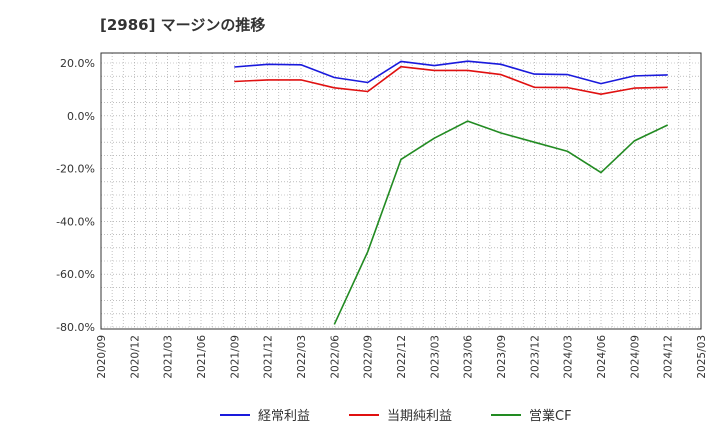 The height and width of the screenshot is (440, 720). What do you see at coordinates (75, 327) in the screenshot?
I see `y-tick-label: -80.0%` at bounding box center [75, 327].